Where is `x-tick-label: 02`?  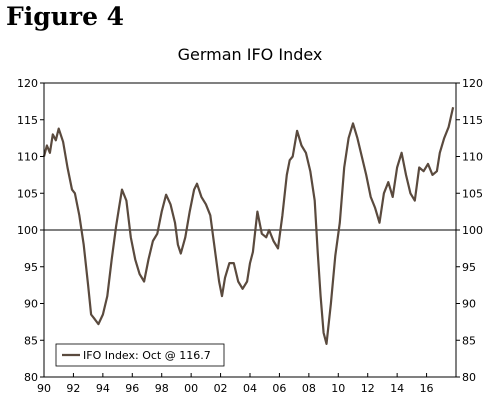 x-tick-label: 02 is located at coordinates (221, 388).